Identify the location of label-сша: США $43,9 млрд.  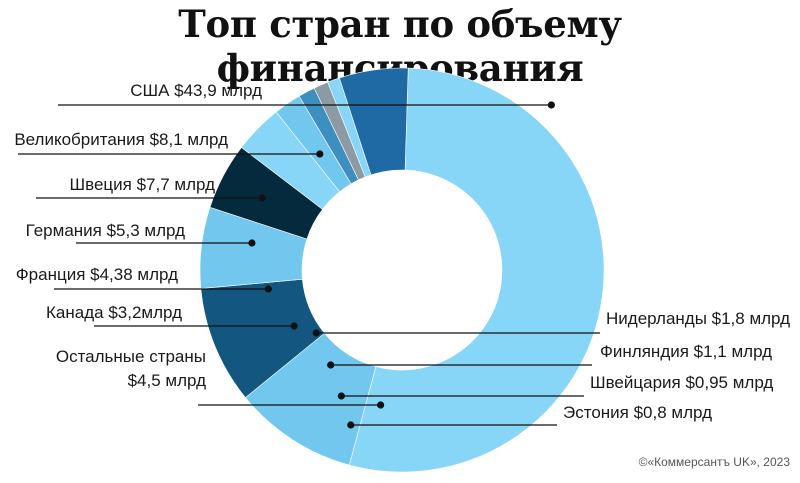
(196, 90).